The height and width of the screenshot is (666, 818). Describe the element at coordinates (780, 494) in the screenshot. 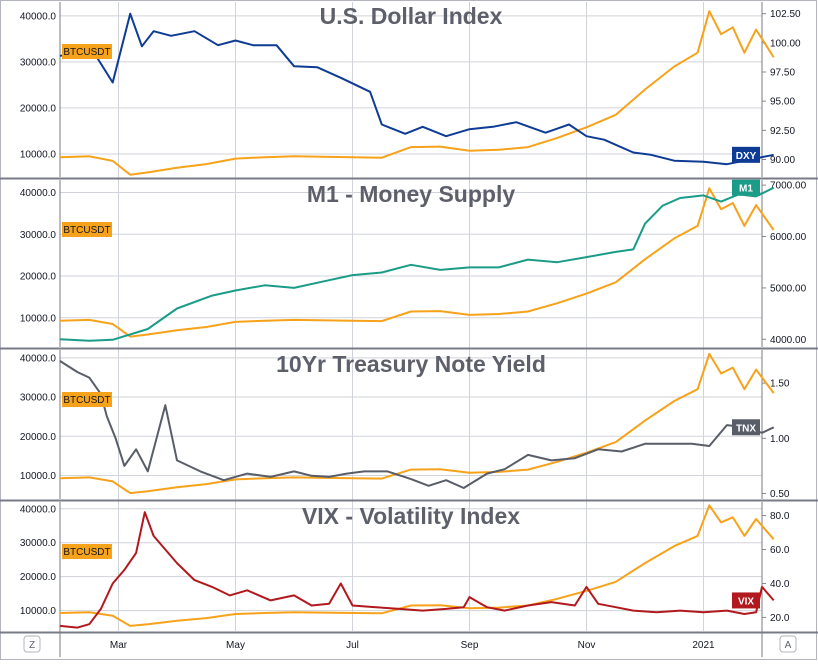

I see `right-tick-label: 0.50` at that location.